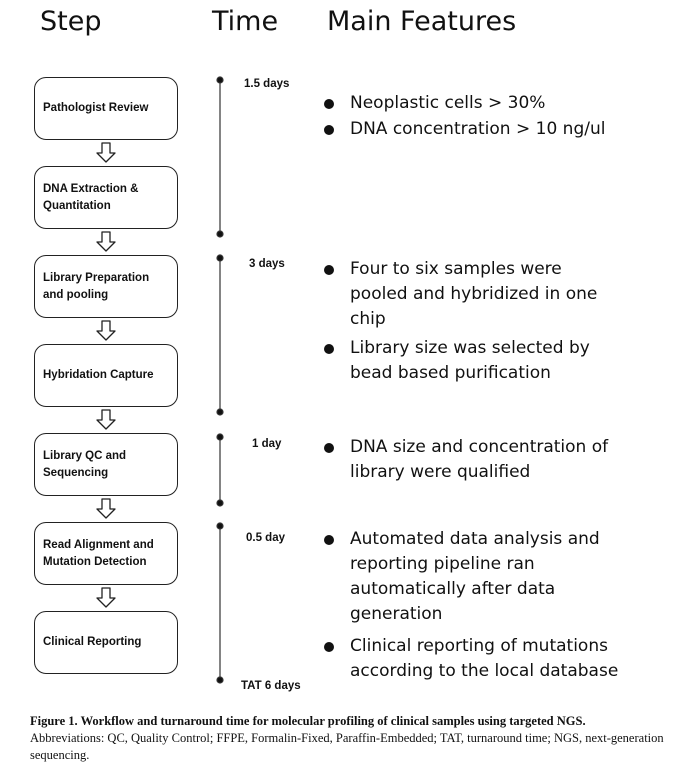 This screenshot has height=767, width=695. Describe the element at coordinates (98, 375) in the screenshot. I see `step-label: Hybridation Capture` at that location.